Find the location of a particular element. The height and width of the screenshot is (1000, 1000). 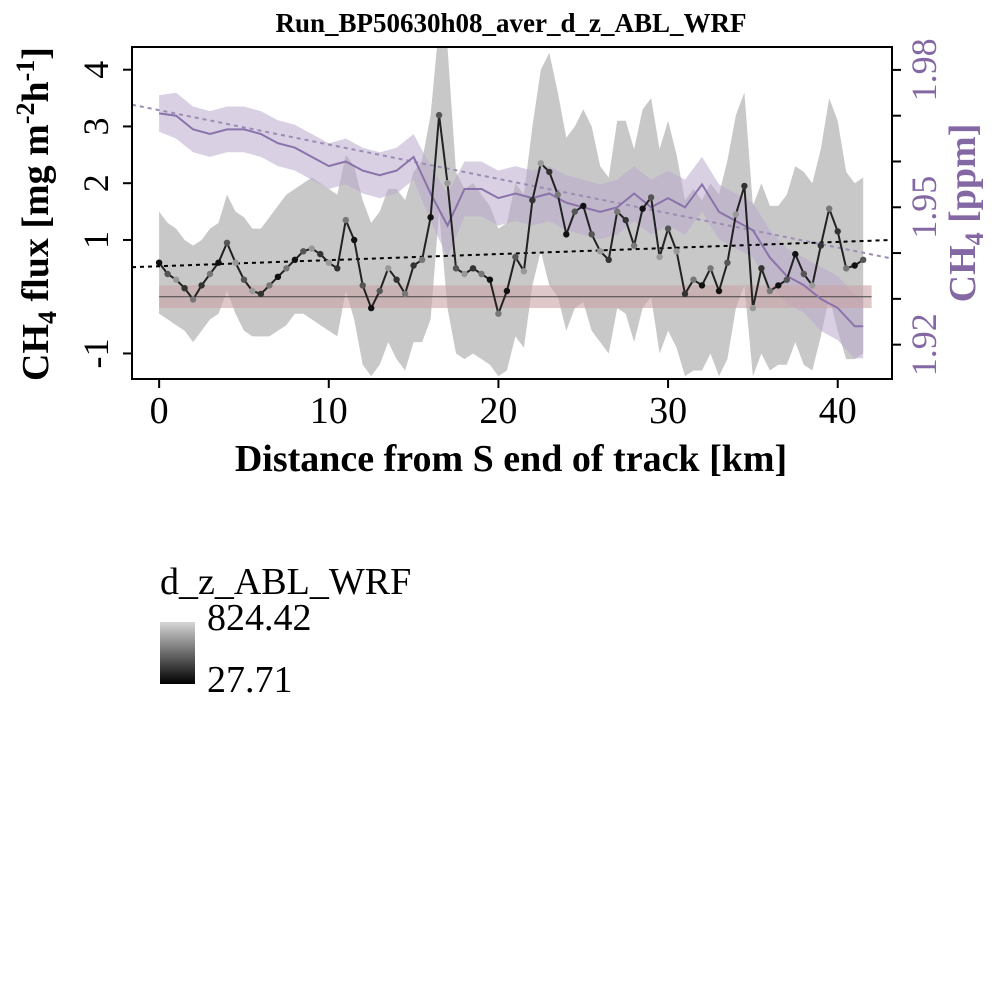

y-right-tick-label: 1.98 is located at coordinates (924, 69).